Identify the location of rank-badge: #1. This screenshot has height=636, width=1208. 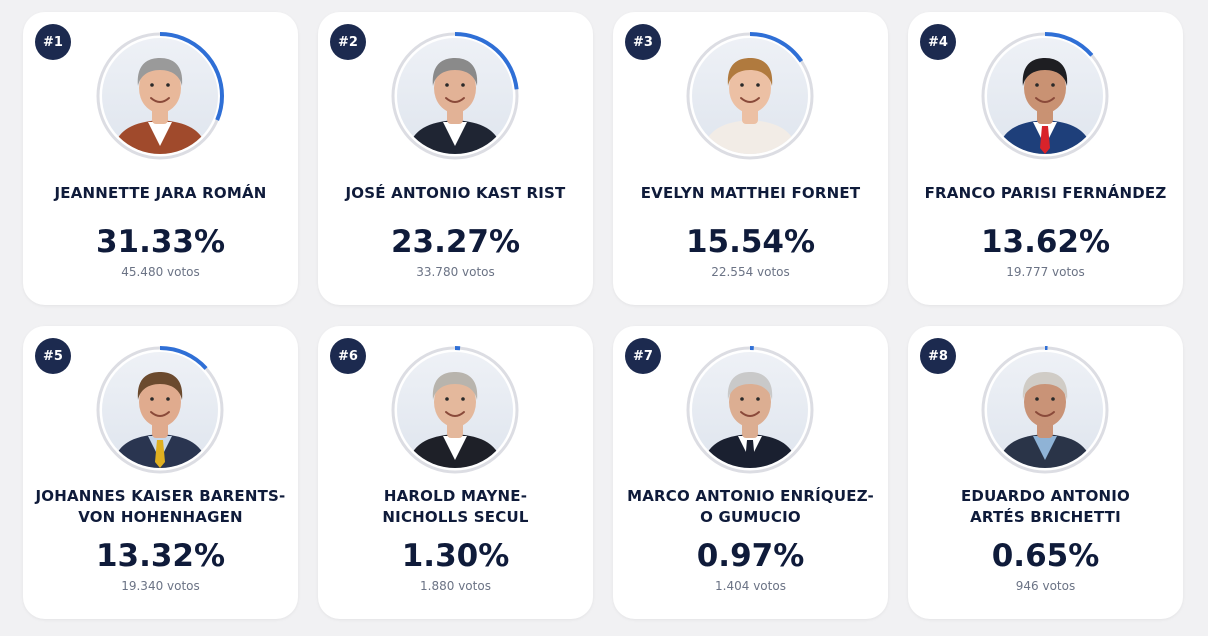
(53, 42).